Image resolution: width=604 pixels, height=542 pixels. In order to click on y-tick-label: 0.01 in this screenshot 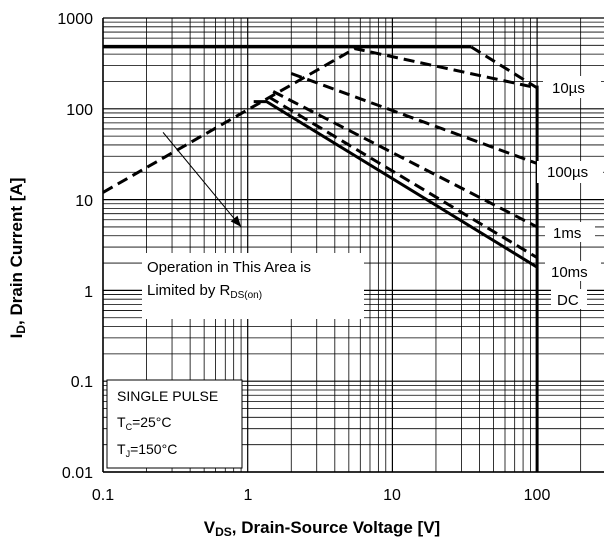, I will do `click(77, 473)`.